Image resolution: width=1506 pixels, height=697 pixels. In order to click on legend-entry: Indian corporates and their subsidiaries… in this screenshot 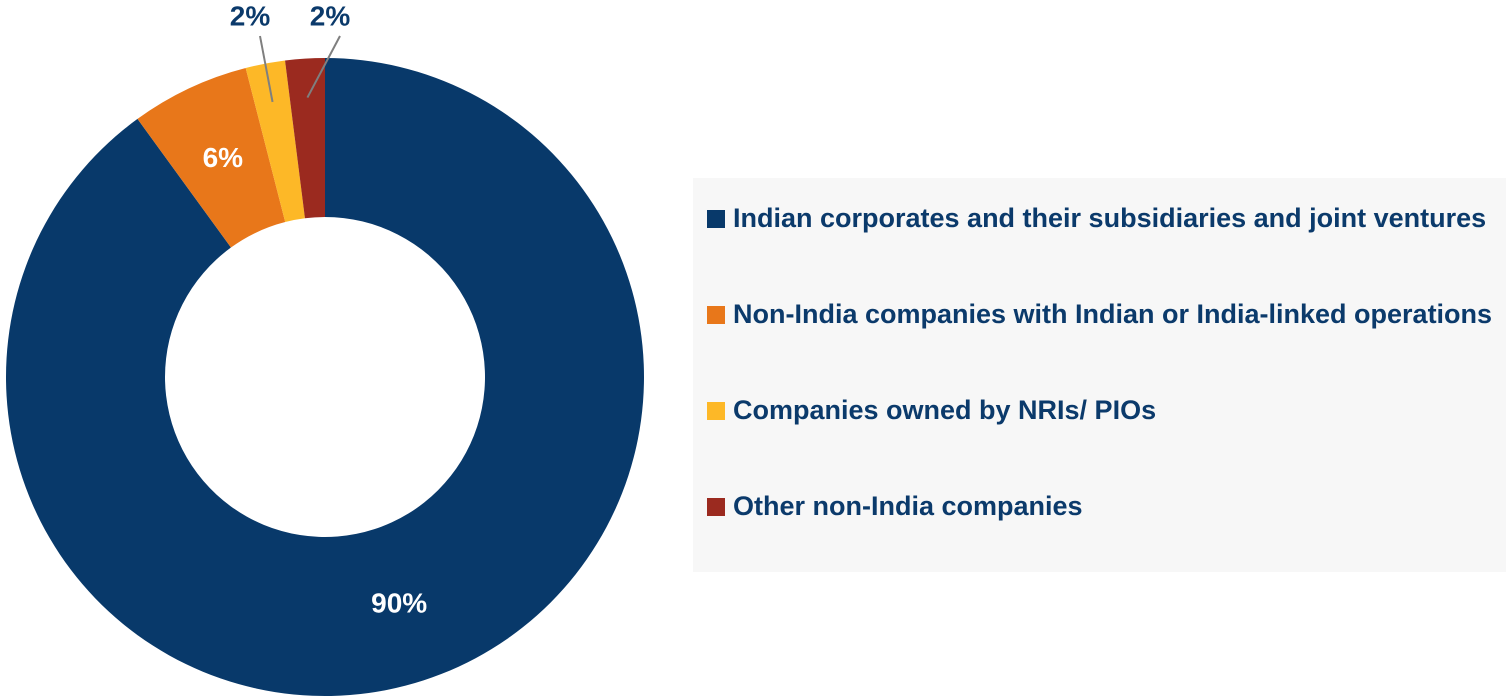, I will do `click(1102, 218)`.